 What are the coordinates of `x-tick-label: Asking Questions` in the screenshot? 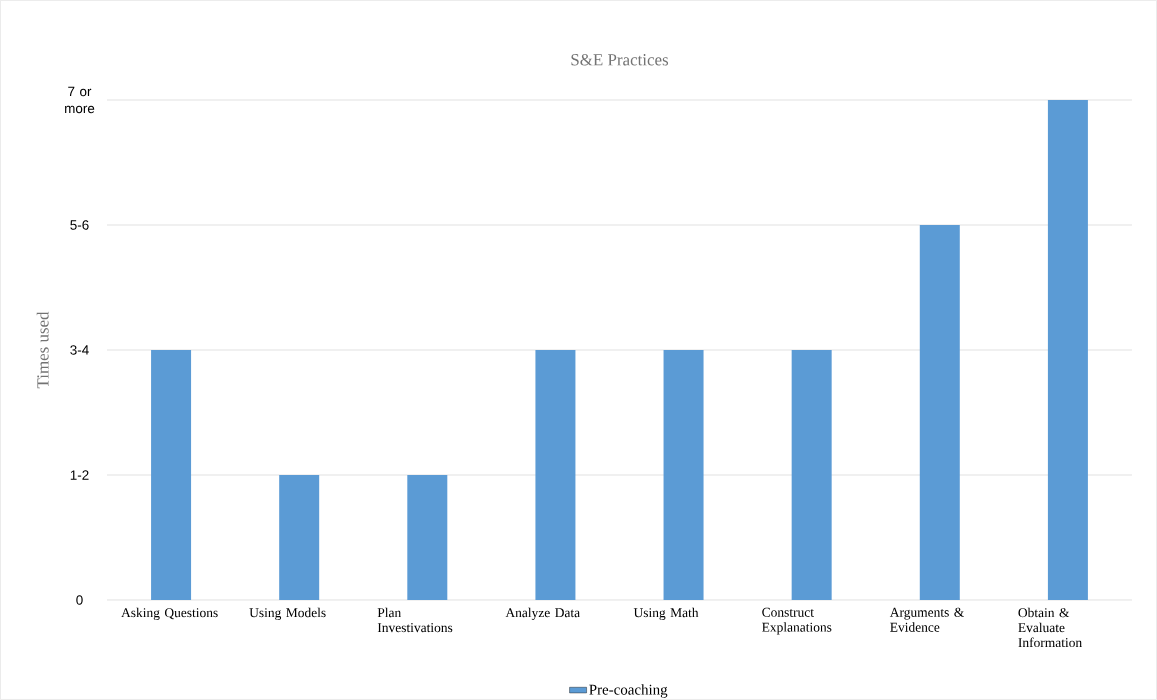 It's located at (169, 613).